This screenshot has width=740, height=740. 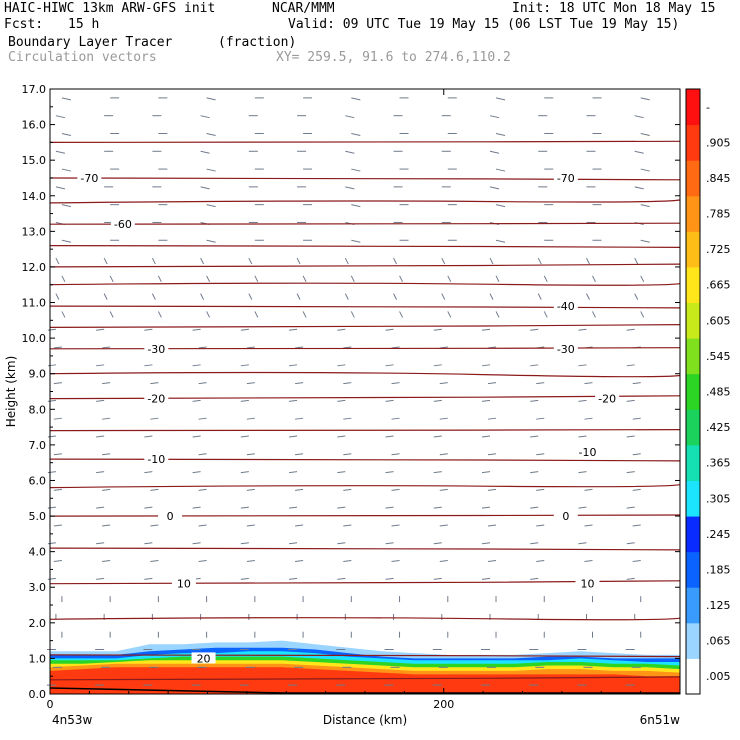 I want to click on y-axis-title: Height (km), so click(x=11, y=391).